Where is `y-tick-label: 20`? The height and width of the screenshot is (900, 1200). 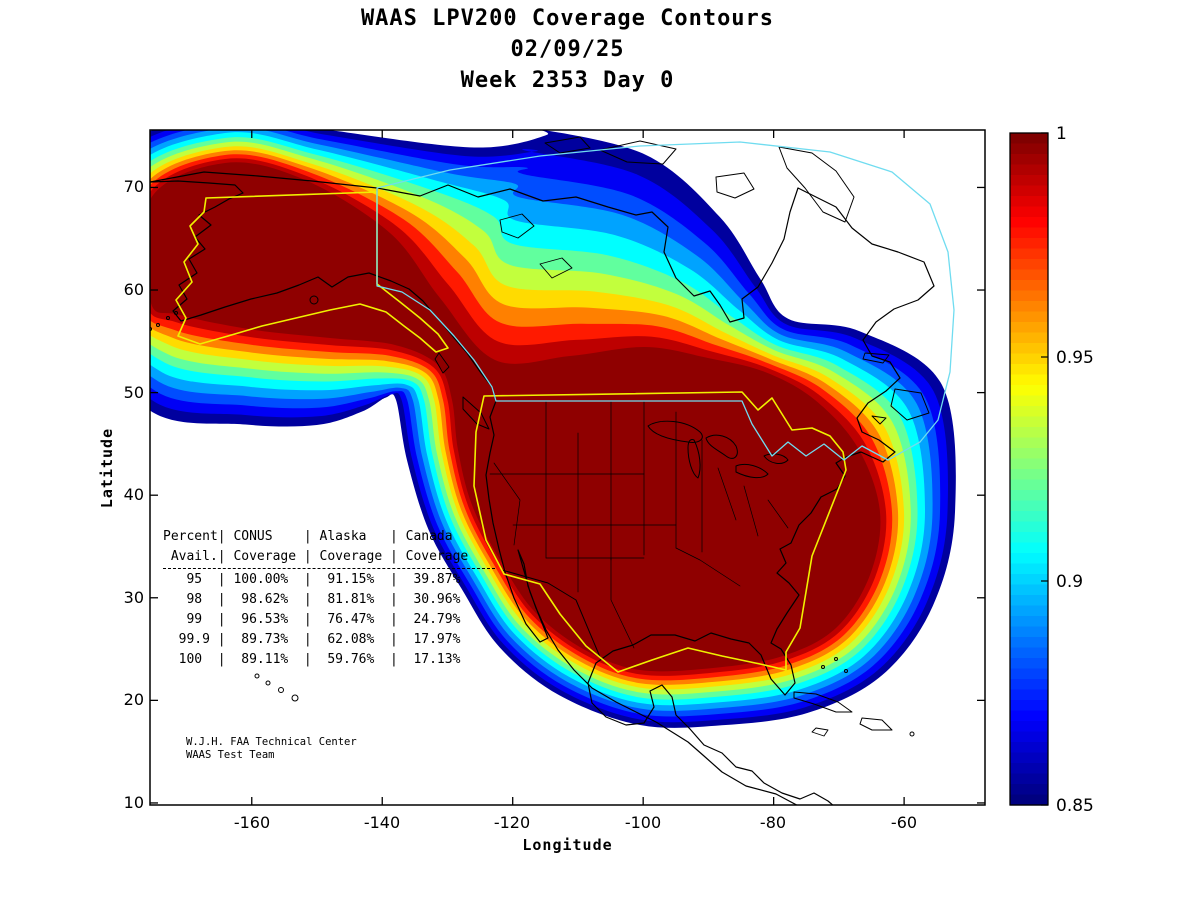 y-tick-label: 20 is located at coordinates (133, 699).